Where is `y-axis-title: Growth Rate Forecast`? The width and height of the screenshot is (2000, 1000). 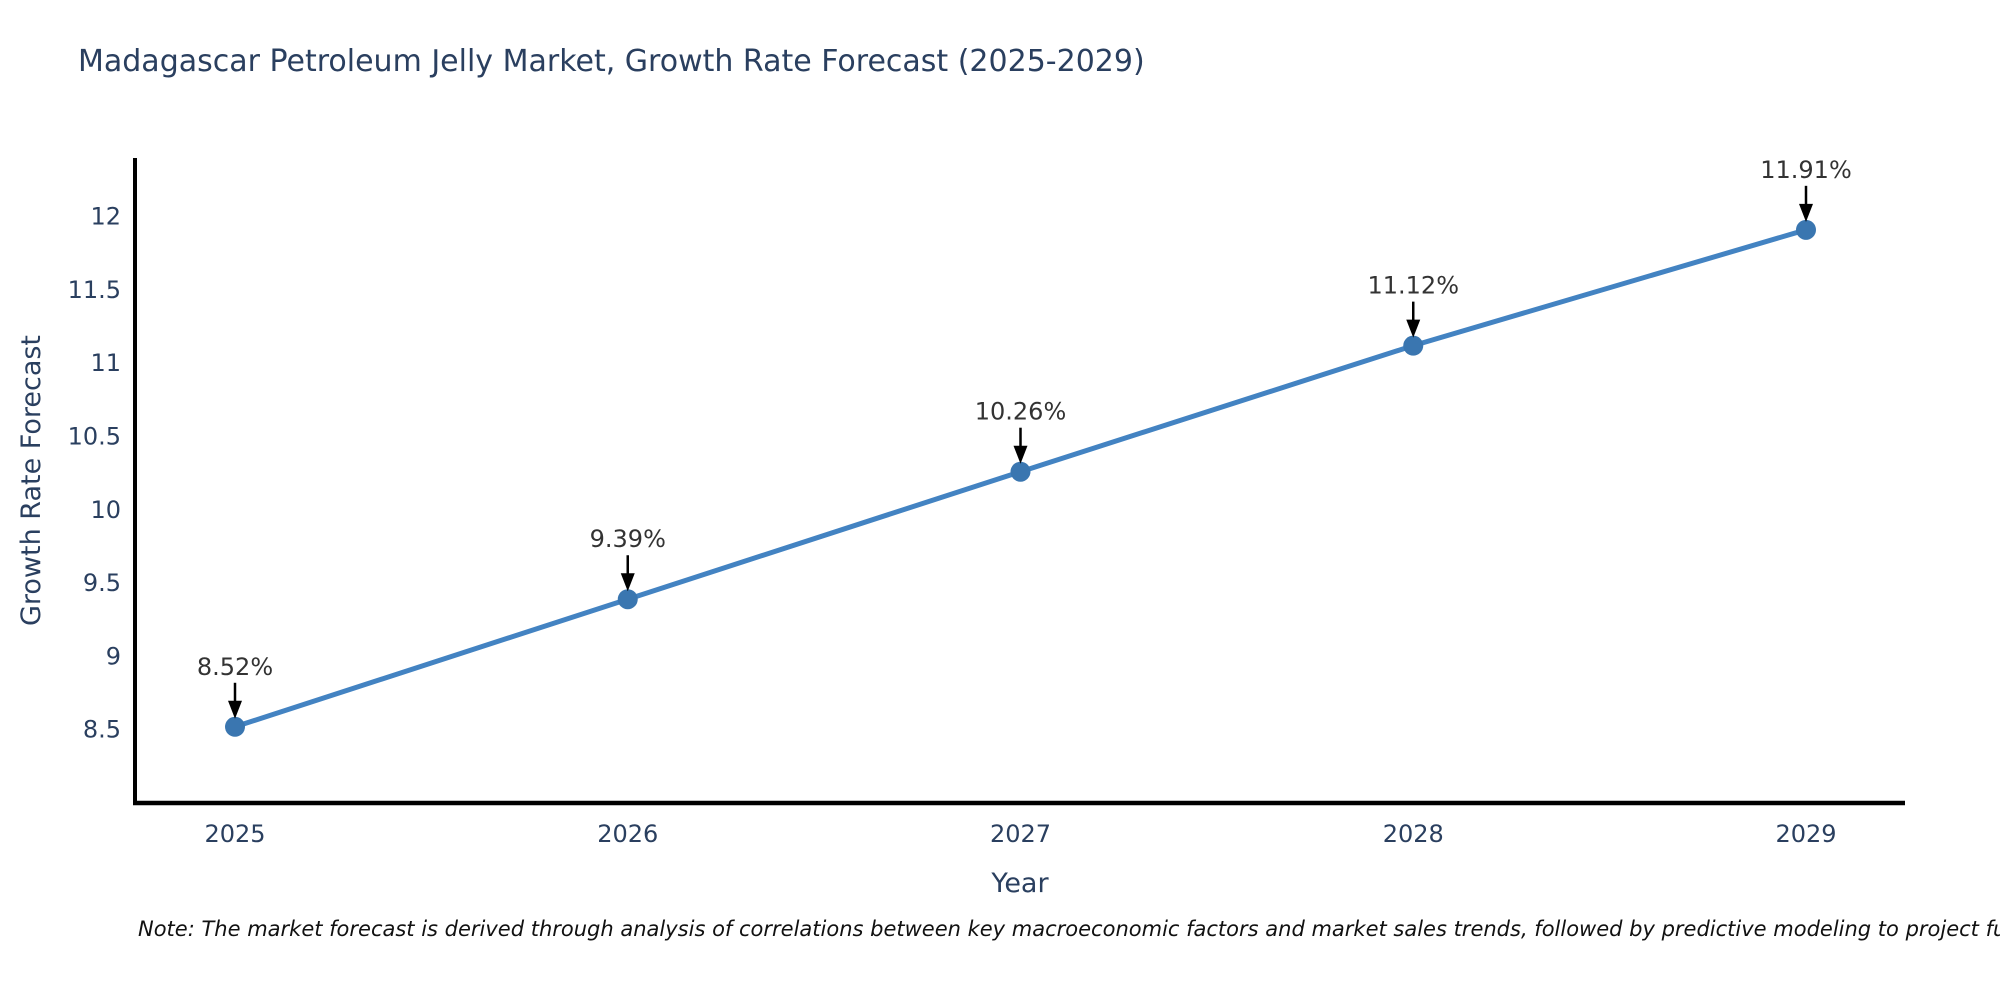 y-axis-title: Growth Rate Forecast is located at coordinates (31, 480).